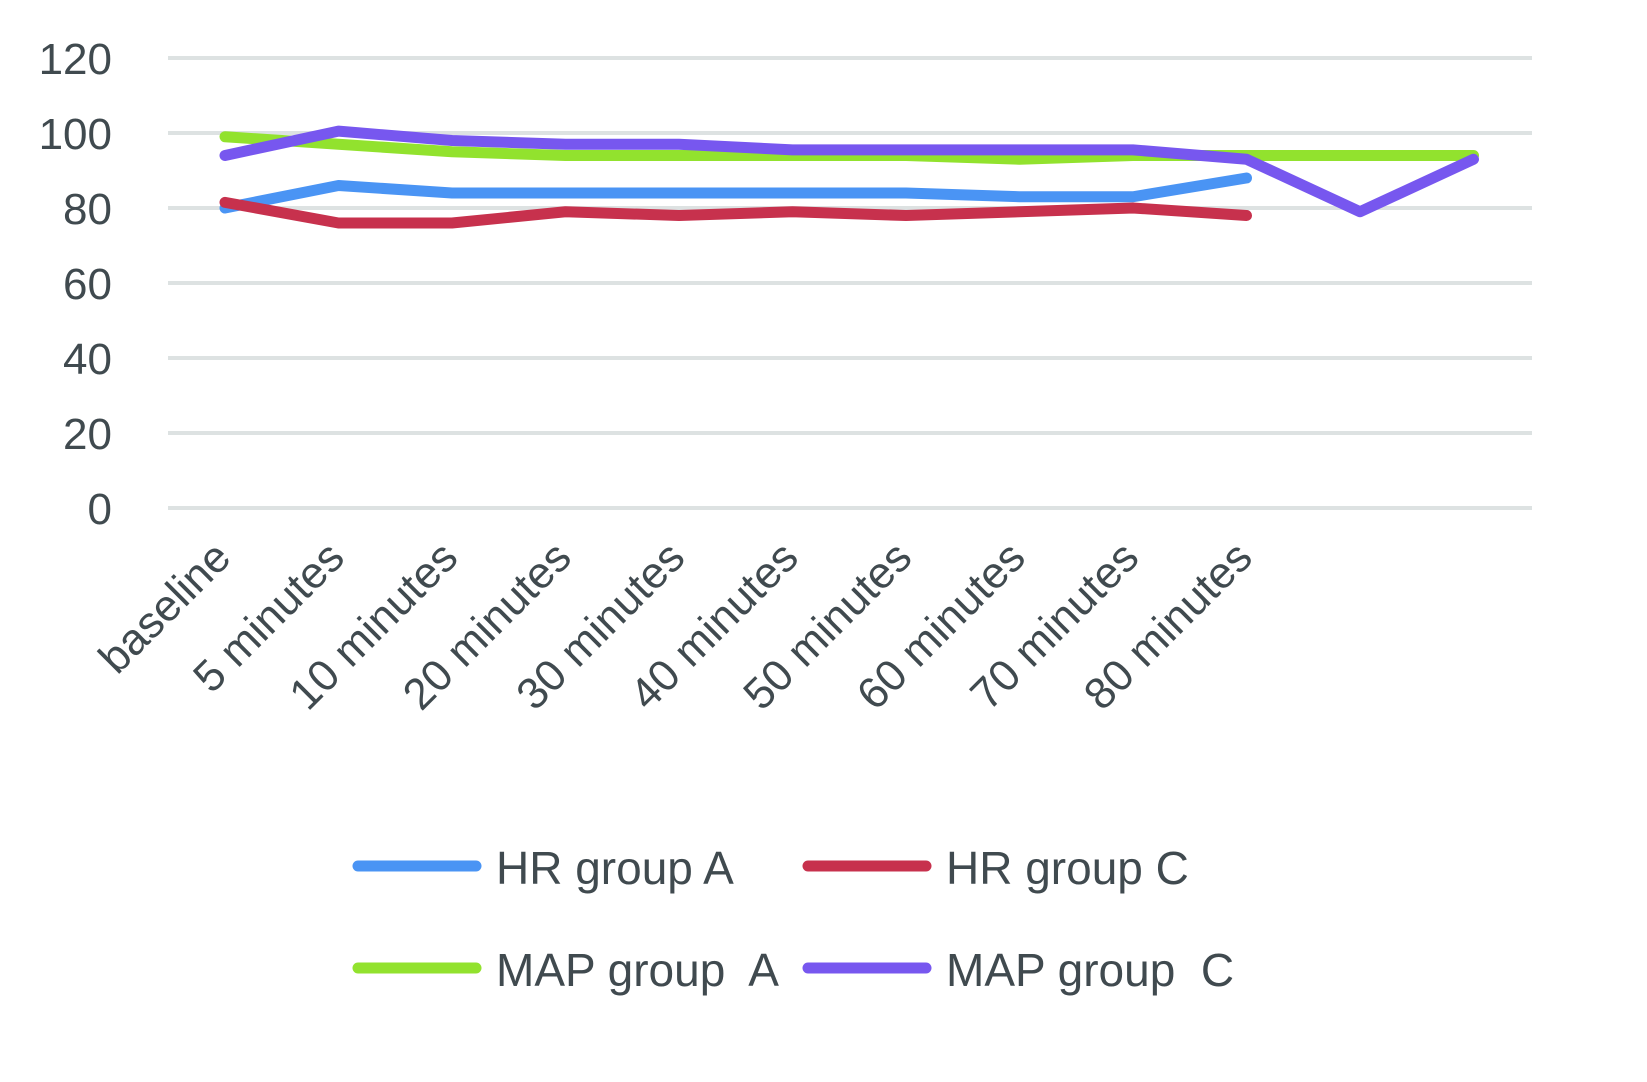  What do you see at coordinates (100, 509) in the screenshot?
I see `y-tick-label: 0` at bounding box center [100, 509].